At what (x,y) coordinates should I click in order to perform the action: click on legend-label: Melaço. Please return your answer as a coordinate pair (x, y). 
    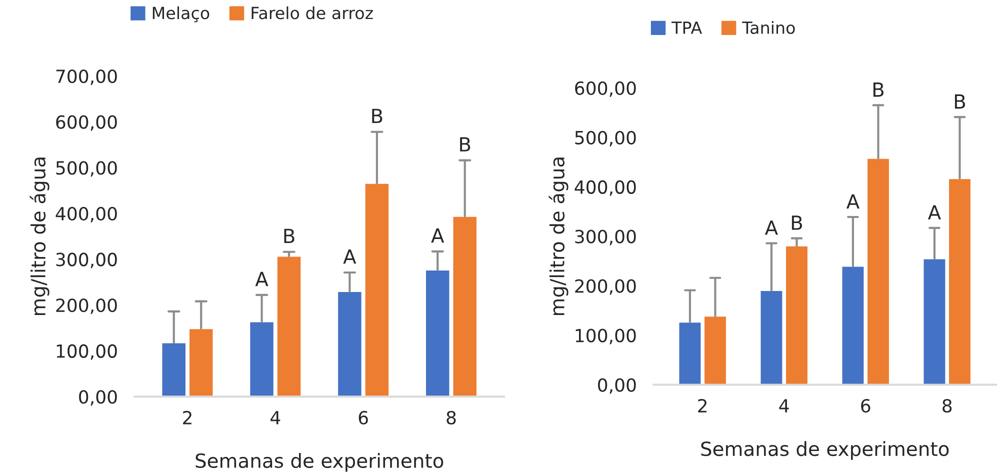
    Looking at the image, I should click on (181, 14).